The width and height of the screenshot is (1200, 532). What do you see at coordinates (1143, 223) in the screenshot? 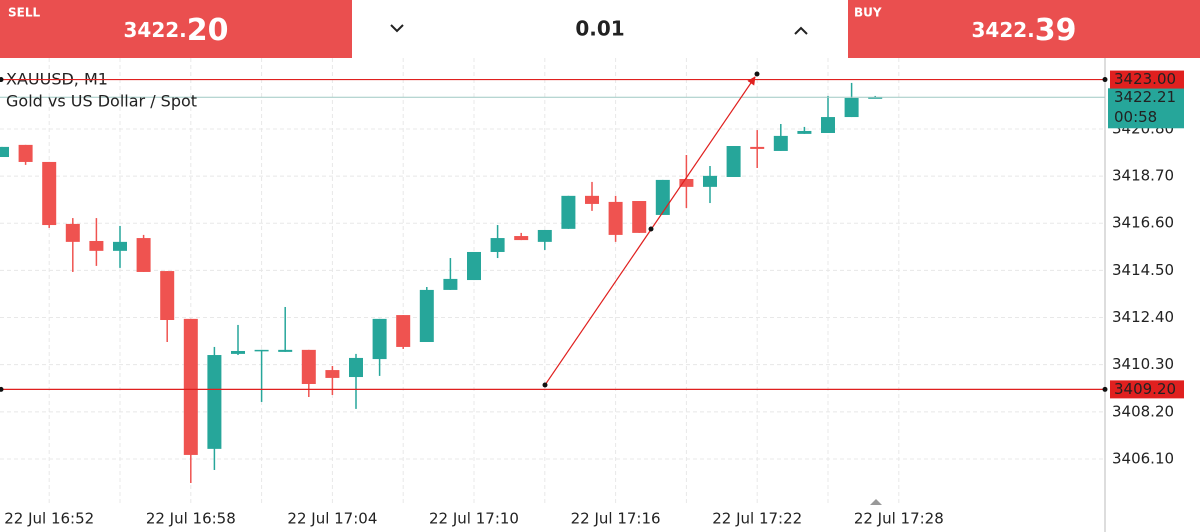
I see `y-tick-label: 3416.60` at bounding box center [1143, 223].